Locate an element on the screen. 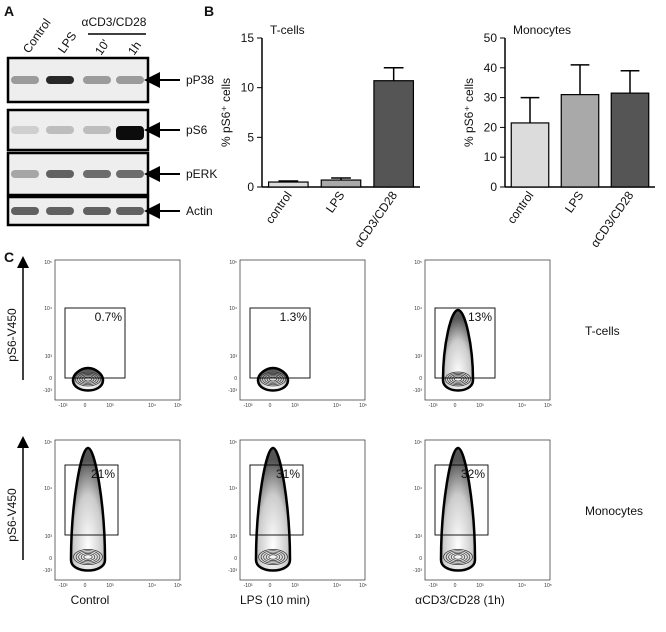 This screenshot has width=666, height=632. lane-label: Control is located at coordinates (37, 36).